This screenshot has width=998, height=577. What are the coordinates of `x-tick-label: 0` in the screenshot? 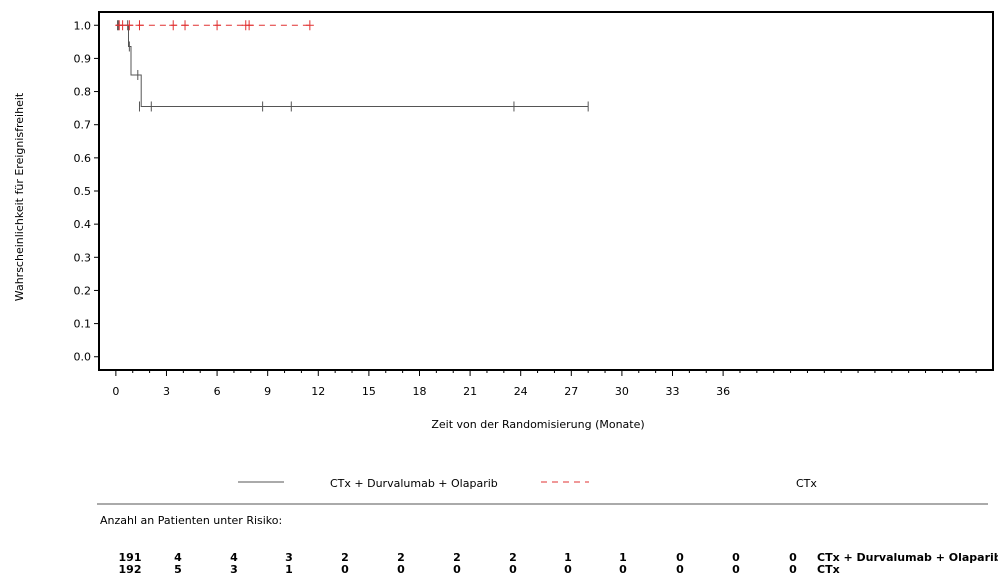 It's located at (115, 391).